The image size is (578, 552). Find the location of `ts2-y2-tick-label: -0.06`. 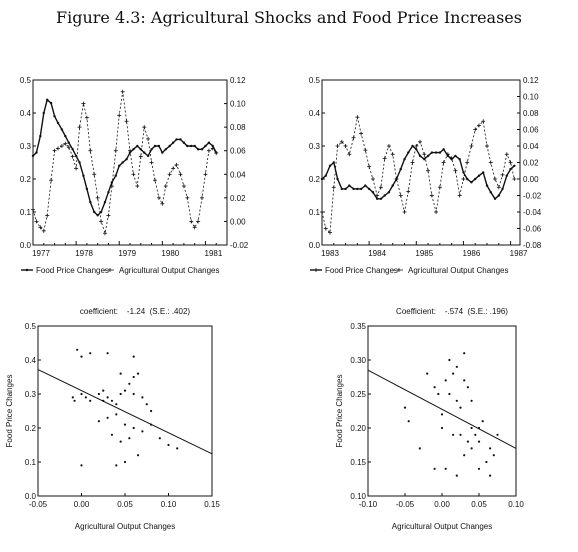

ts2-y2-tick-label: -0.06 is located at coordinates (532, 229).